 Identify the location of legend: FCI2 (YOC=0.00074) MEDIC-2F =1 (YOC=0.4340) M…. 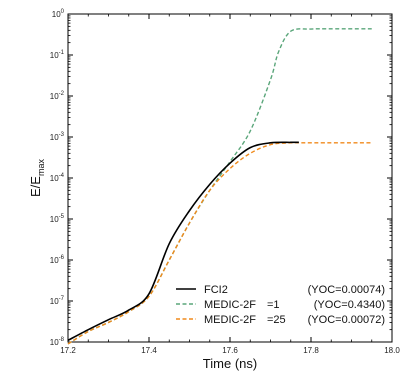
(280, 305).